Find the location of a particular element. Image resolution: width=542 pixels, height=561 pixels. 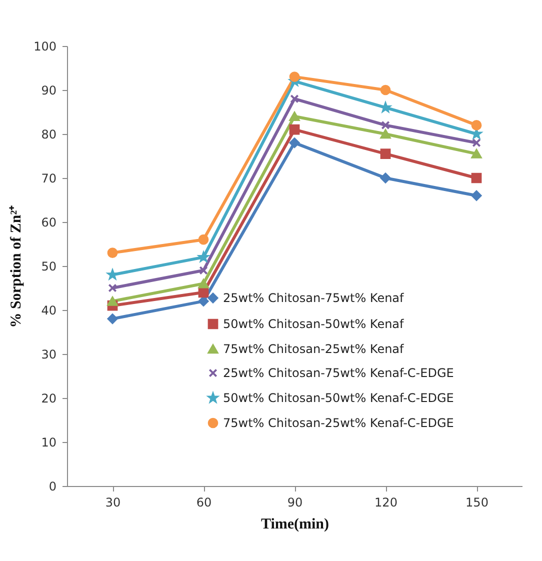

legend-label: 25wt% Chitosan-75wt% Kenaf-C-EDGE is located at coordinates (338, 373).